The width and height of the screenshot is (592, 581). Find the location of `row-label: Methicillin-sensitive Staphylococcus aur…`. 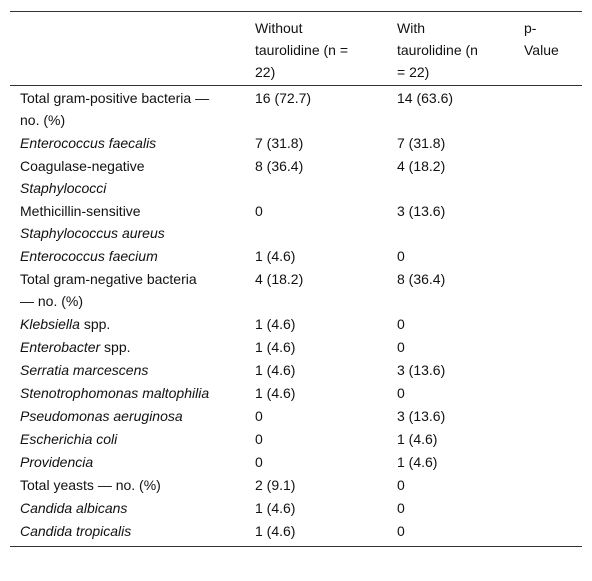

row-label: Methicillin-sensitive Staphylococcus aur… is located at coordinates (132, 221).